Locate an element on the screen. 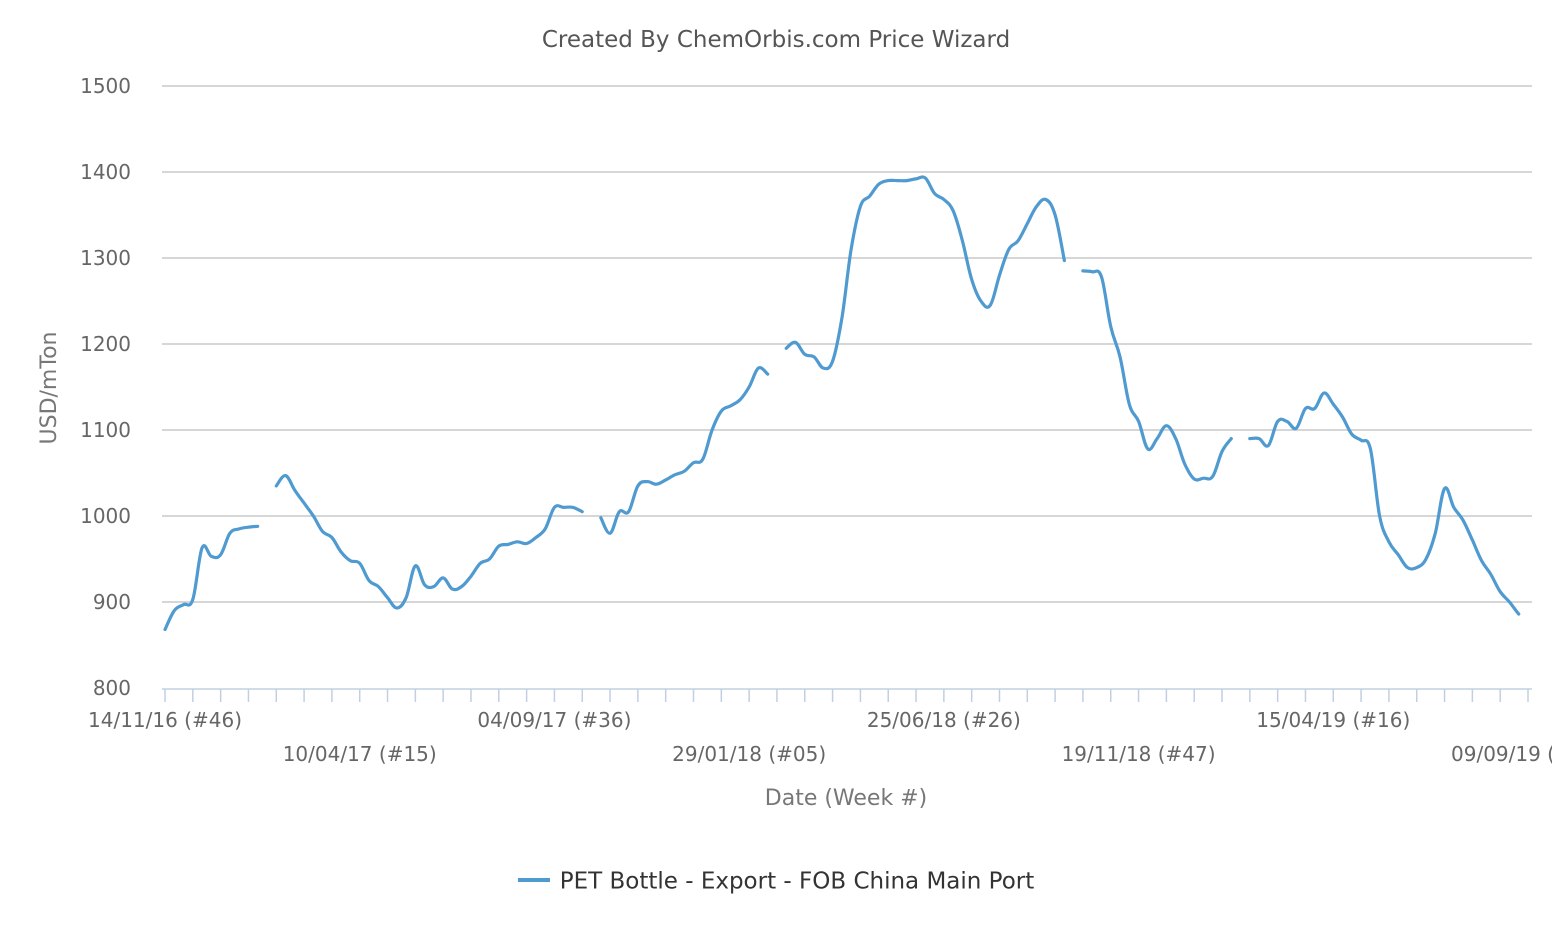 The height and width of the screenshot is (930, 1552). y-axis-ticks: 800 900 1000 1100 1200 1300 1400 1500 is located at coordinates (105, 387).